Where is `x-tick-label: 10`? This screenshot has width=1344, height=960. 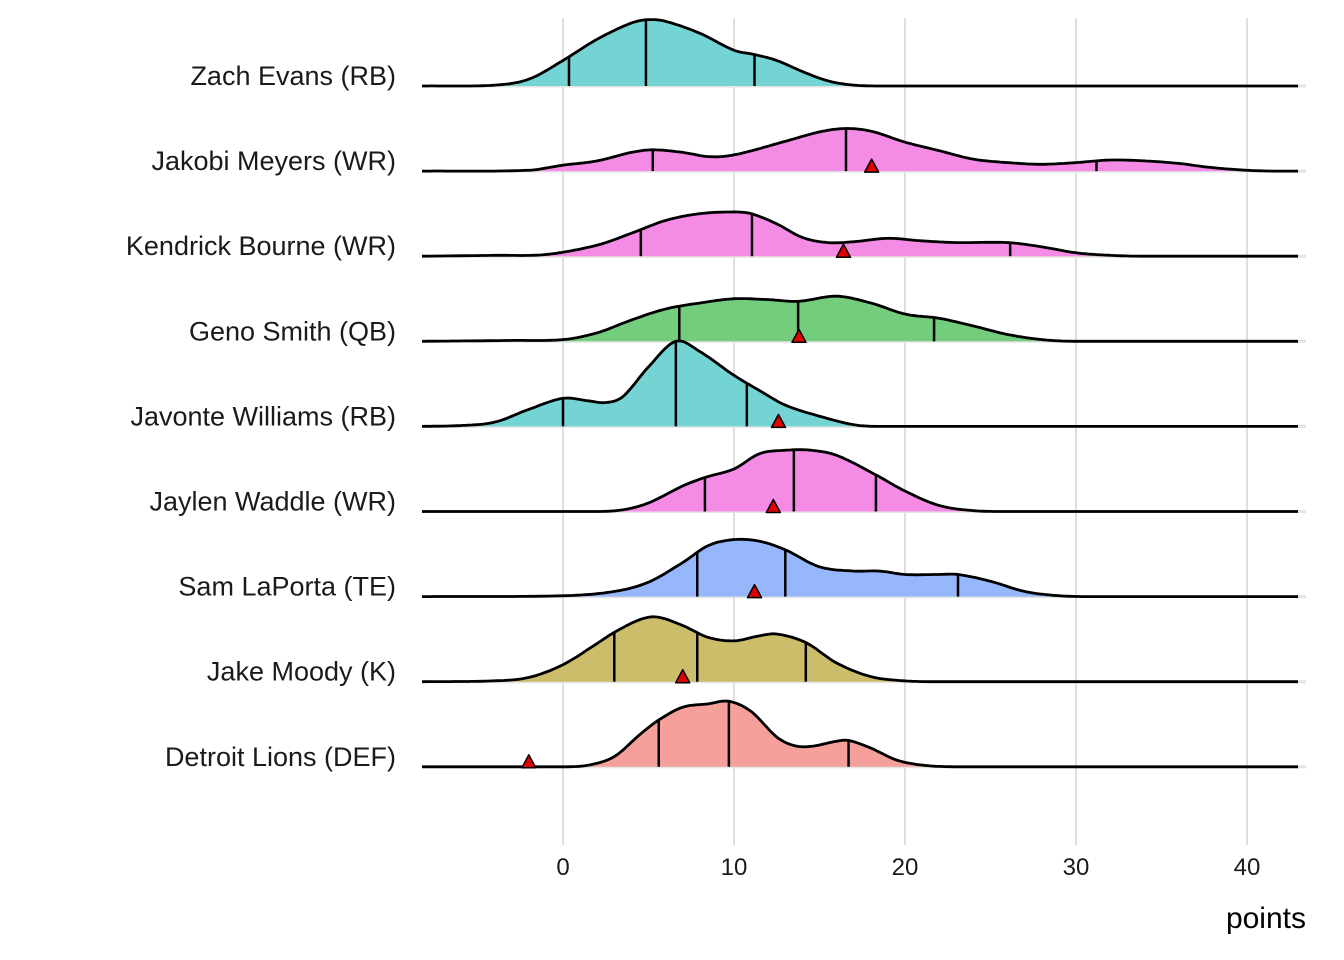 x-tick-label: 10 is located at coordinates (734, 867).